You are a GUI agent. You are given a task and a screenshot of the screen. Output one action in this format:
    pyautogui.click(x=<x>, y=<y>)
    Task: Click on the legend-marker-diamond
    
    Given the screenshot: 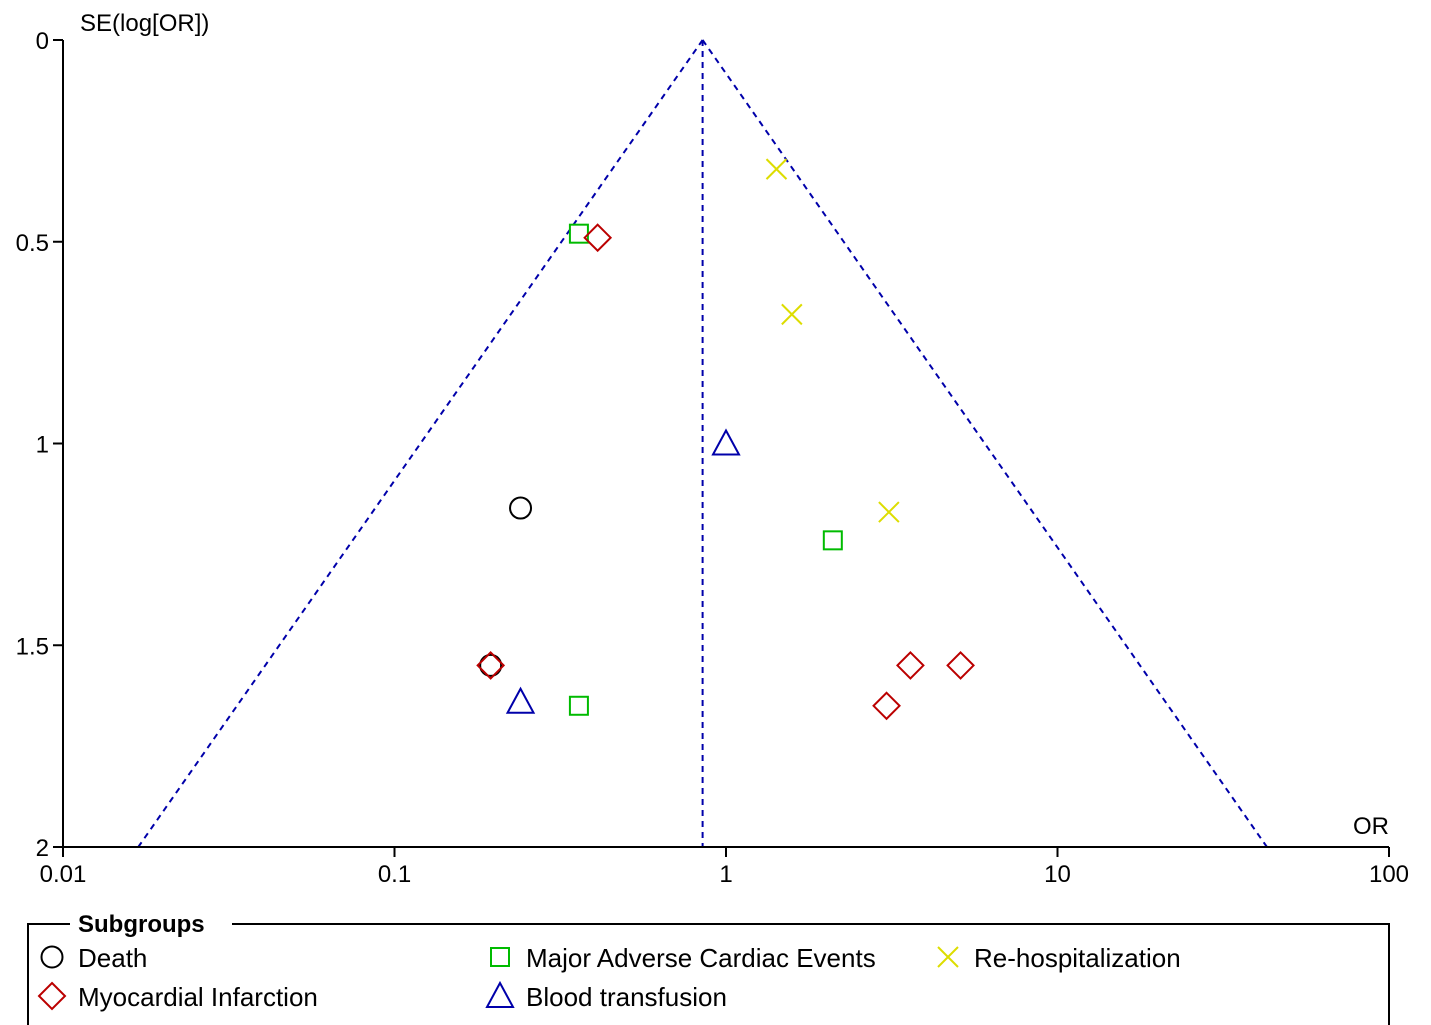 What is the action you would take?
    pyautogui.click(x=52, y=996)
    